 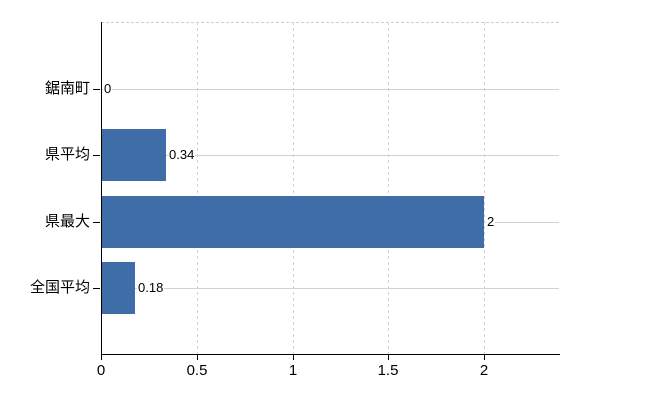 I want to click on x-tick-label: 2, so click(x=484, y=370).